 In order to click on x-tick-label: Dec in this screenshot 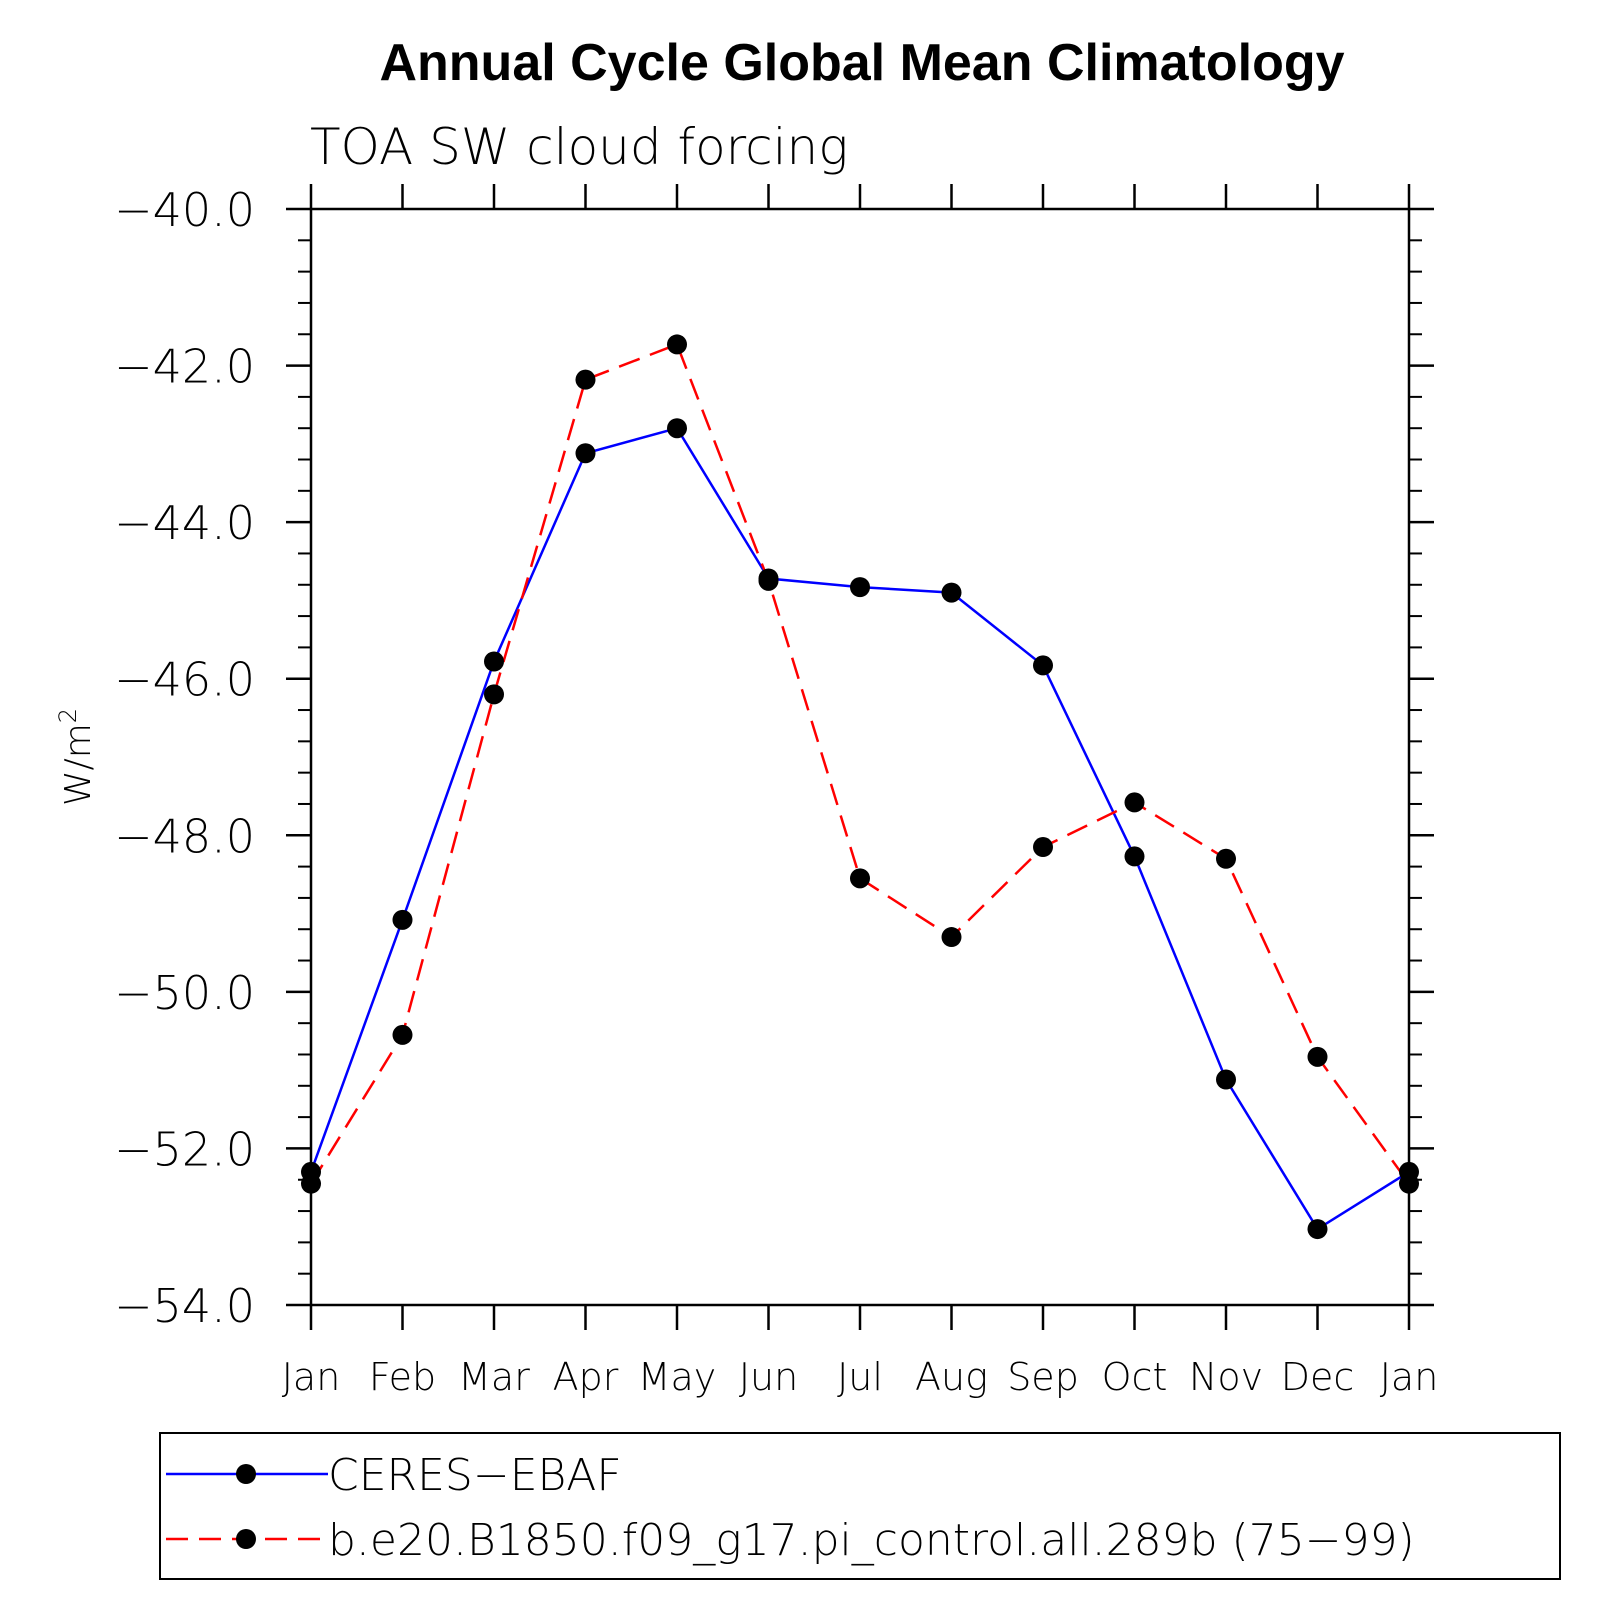, I will do `click(1318, 1377)`.